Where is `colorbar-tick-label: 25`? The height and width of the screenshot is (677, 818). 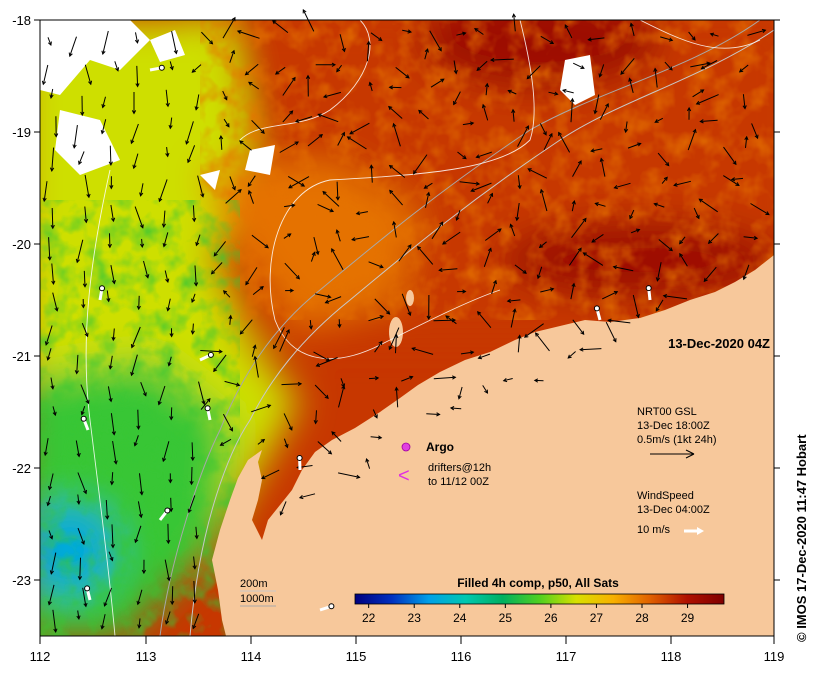 colorbar-tick-label: 25 is located at coordinates (506, 618).